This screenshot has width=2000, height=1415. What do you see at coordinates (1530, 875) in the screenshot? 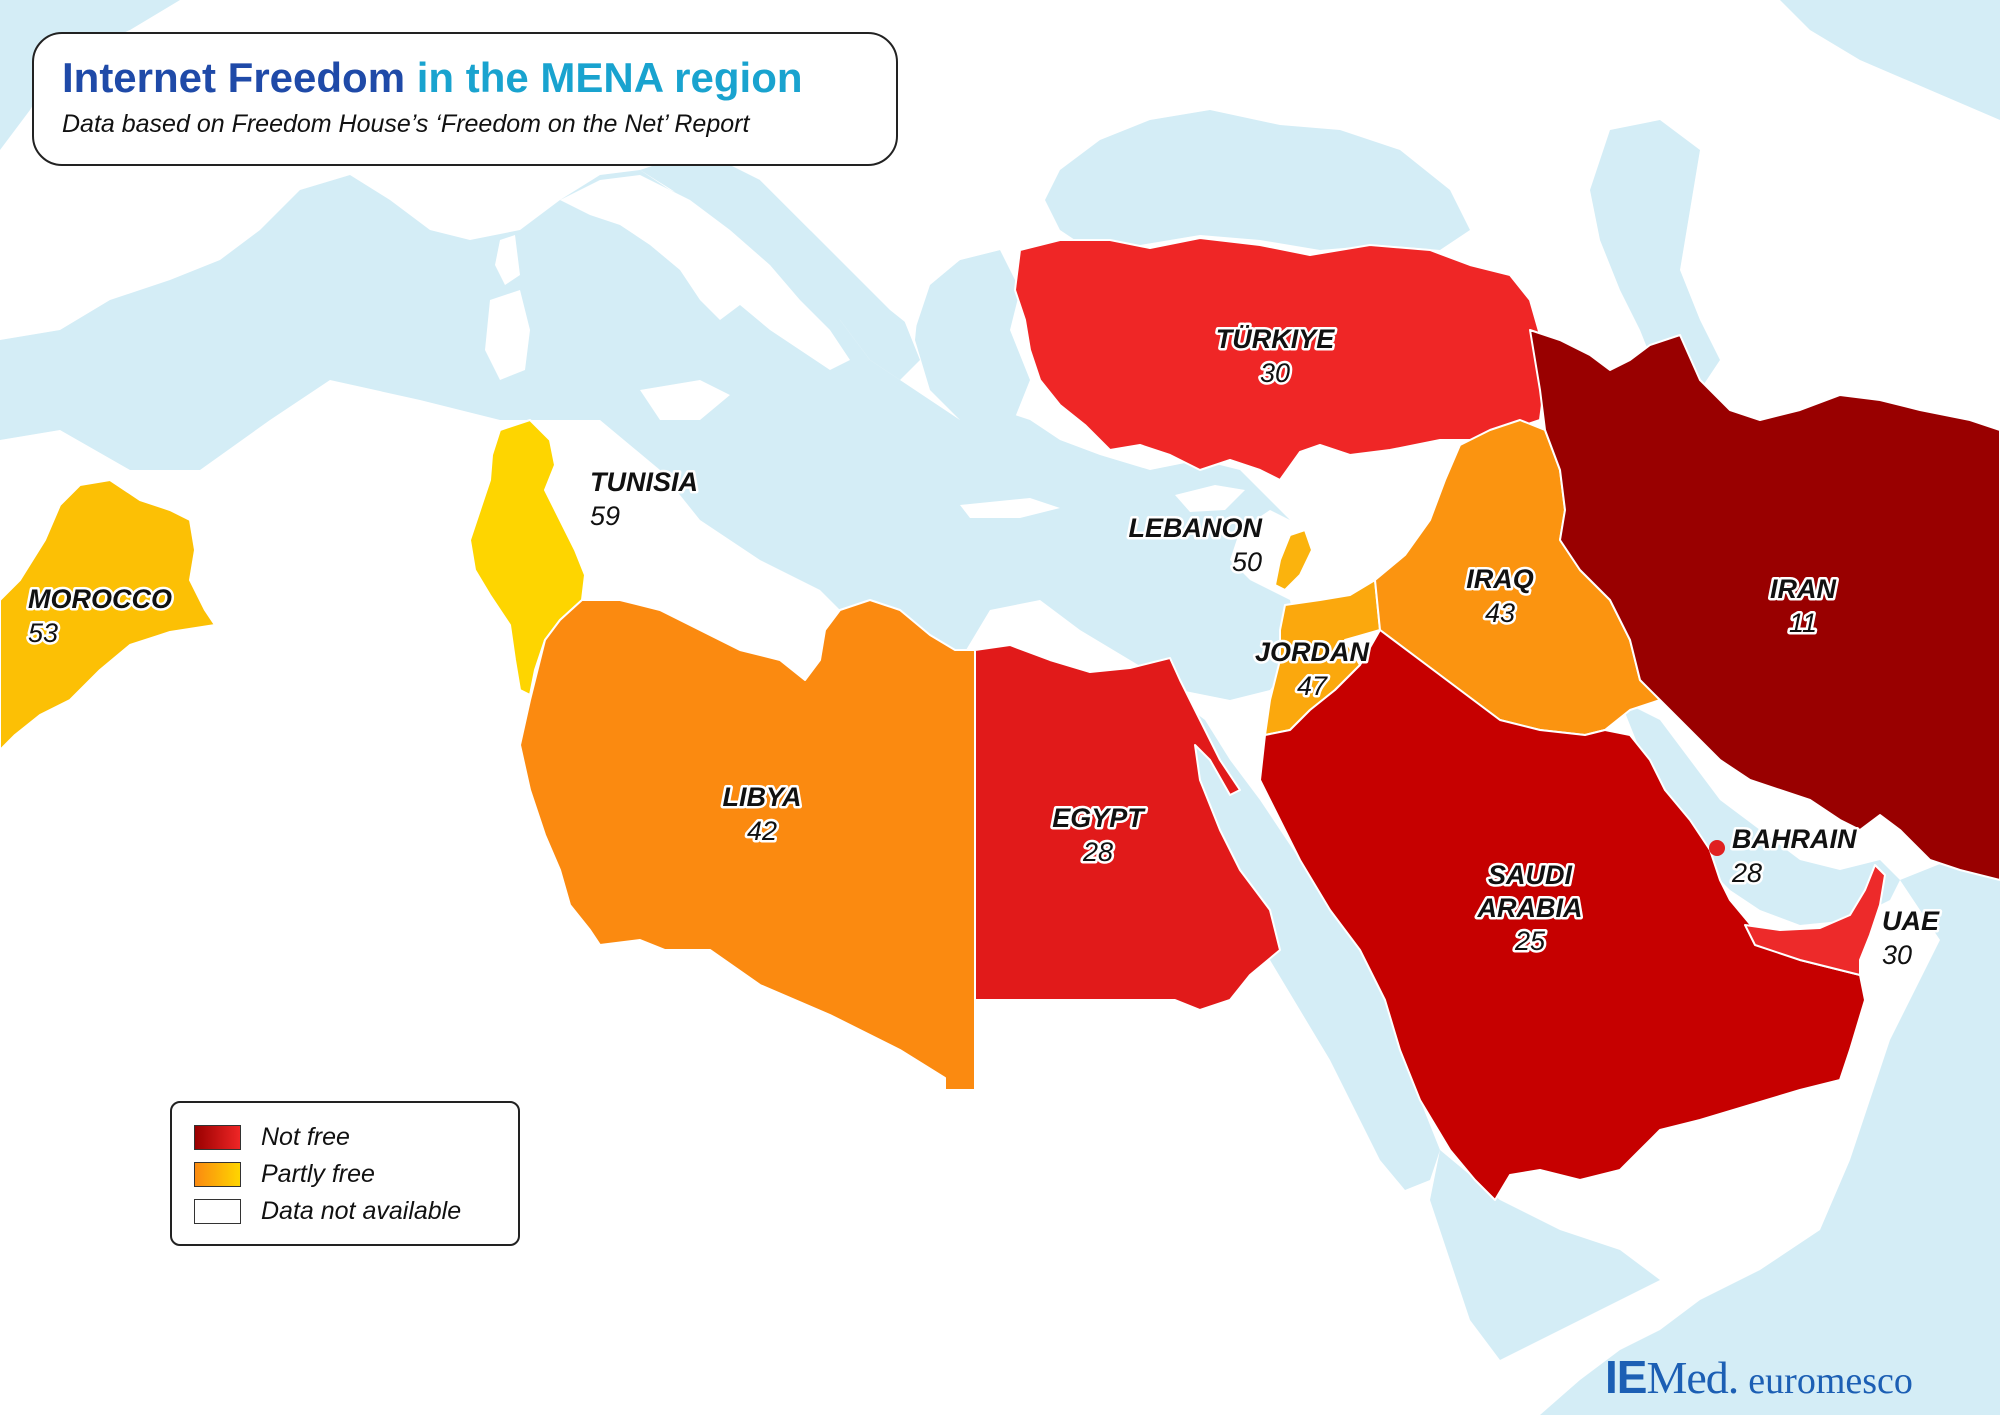
I see `label-saudi-arabia-line1: SAUDI` at bounding box center [1530, 875].